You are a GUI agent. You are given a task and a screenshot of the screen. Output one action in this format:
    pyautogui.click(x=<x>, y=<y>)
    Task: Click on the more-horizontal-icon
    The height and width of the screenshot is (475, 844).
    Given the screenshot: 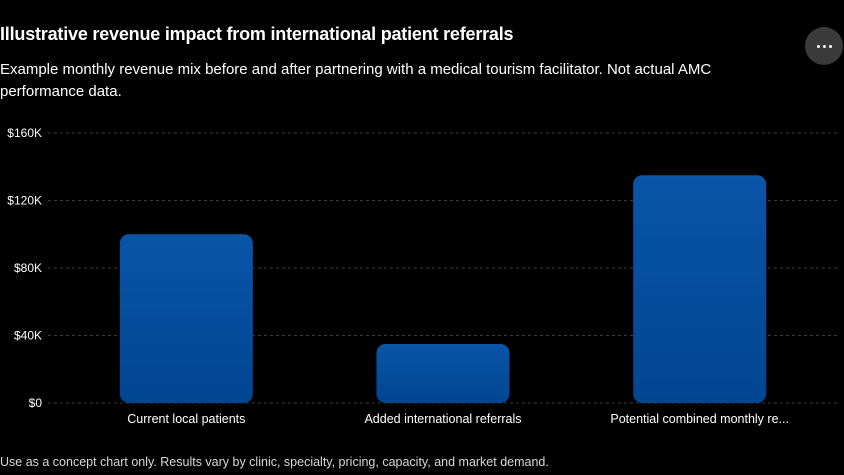 What is the action you would take?
    pyautogui.click(x=824, y=46)
    